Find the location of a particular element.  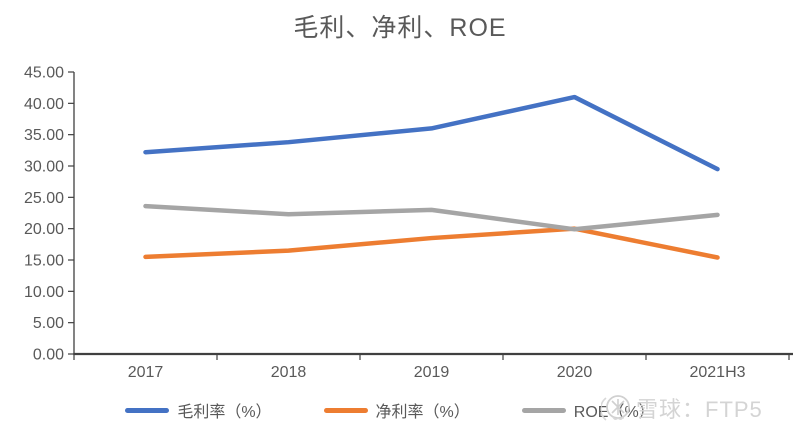

legend-item-net-margin: 净利率（%） is located at coordinates (396, 410).